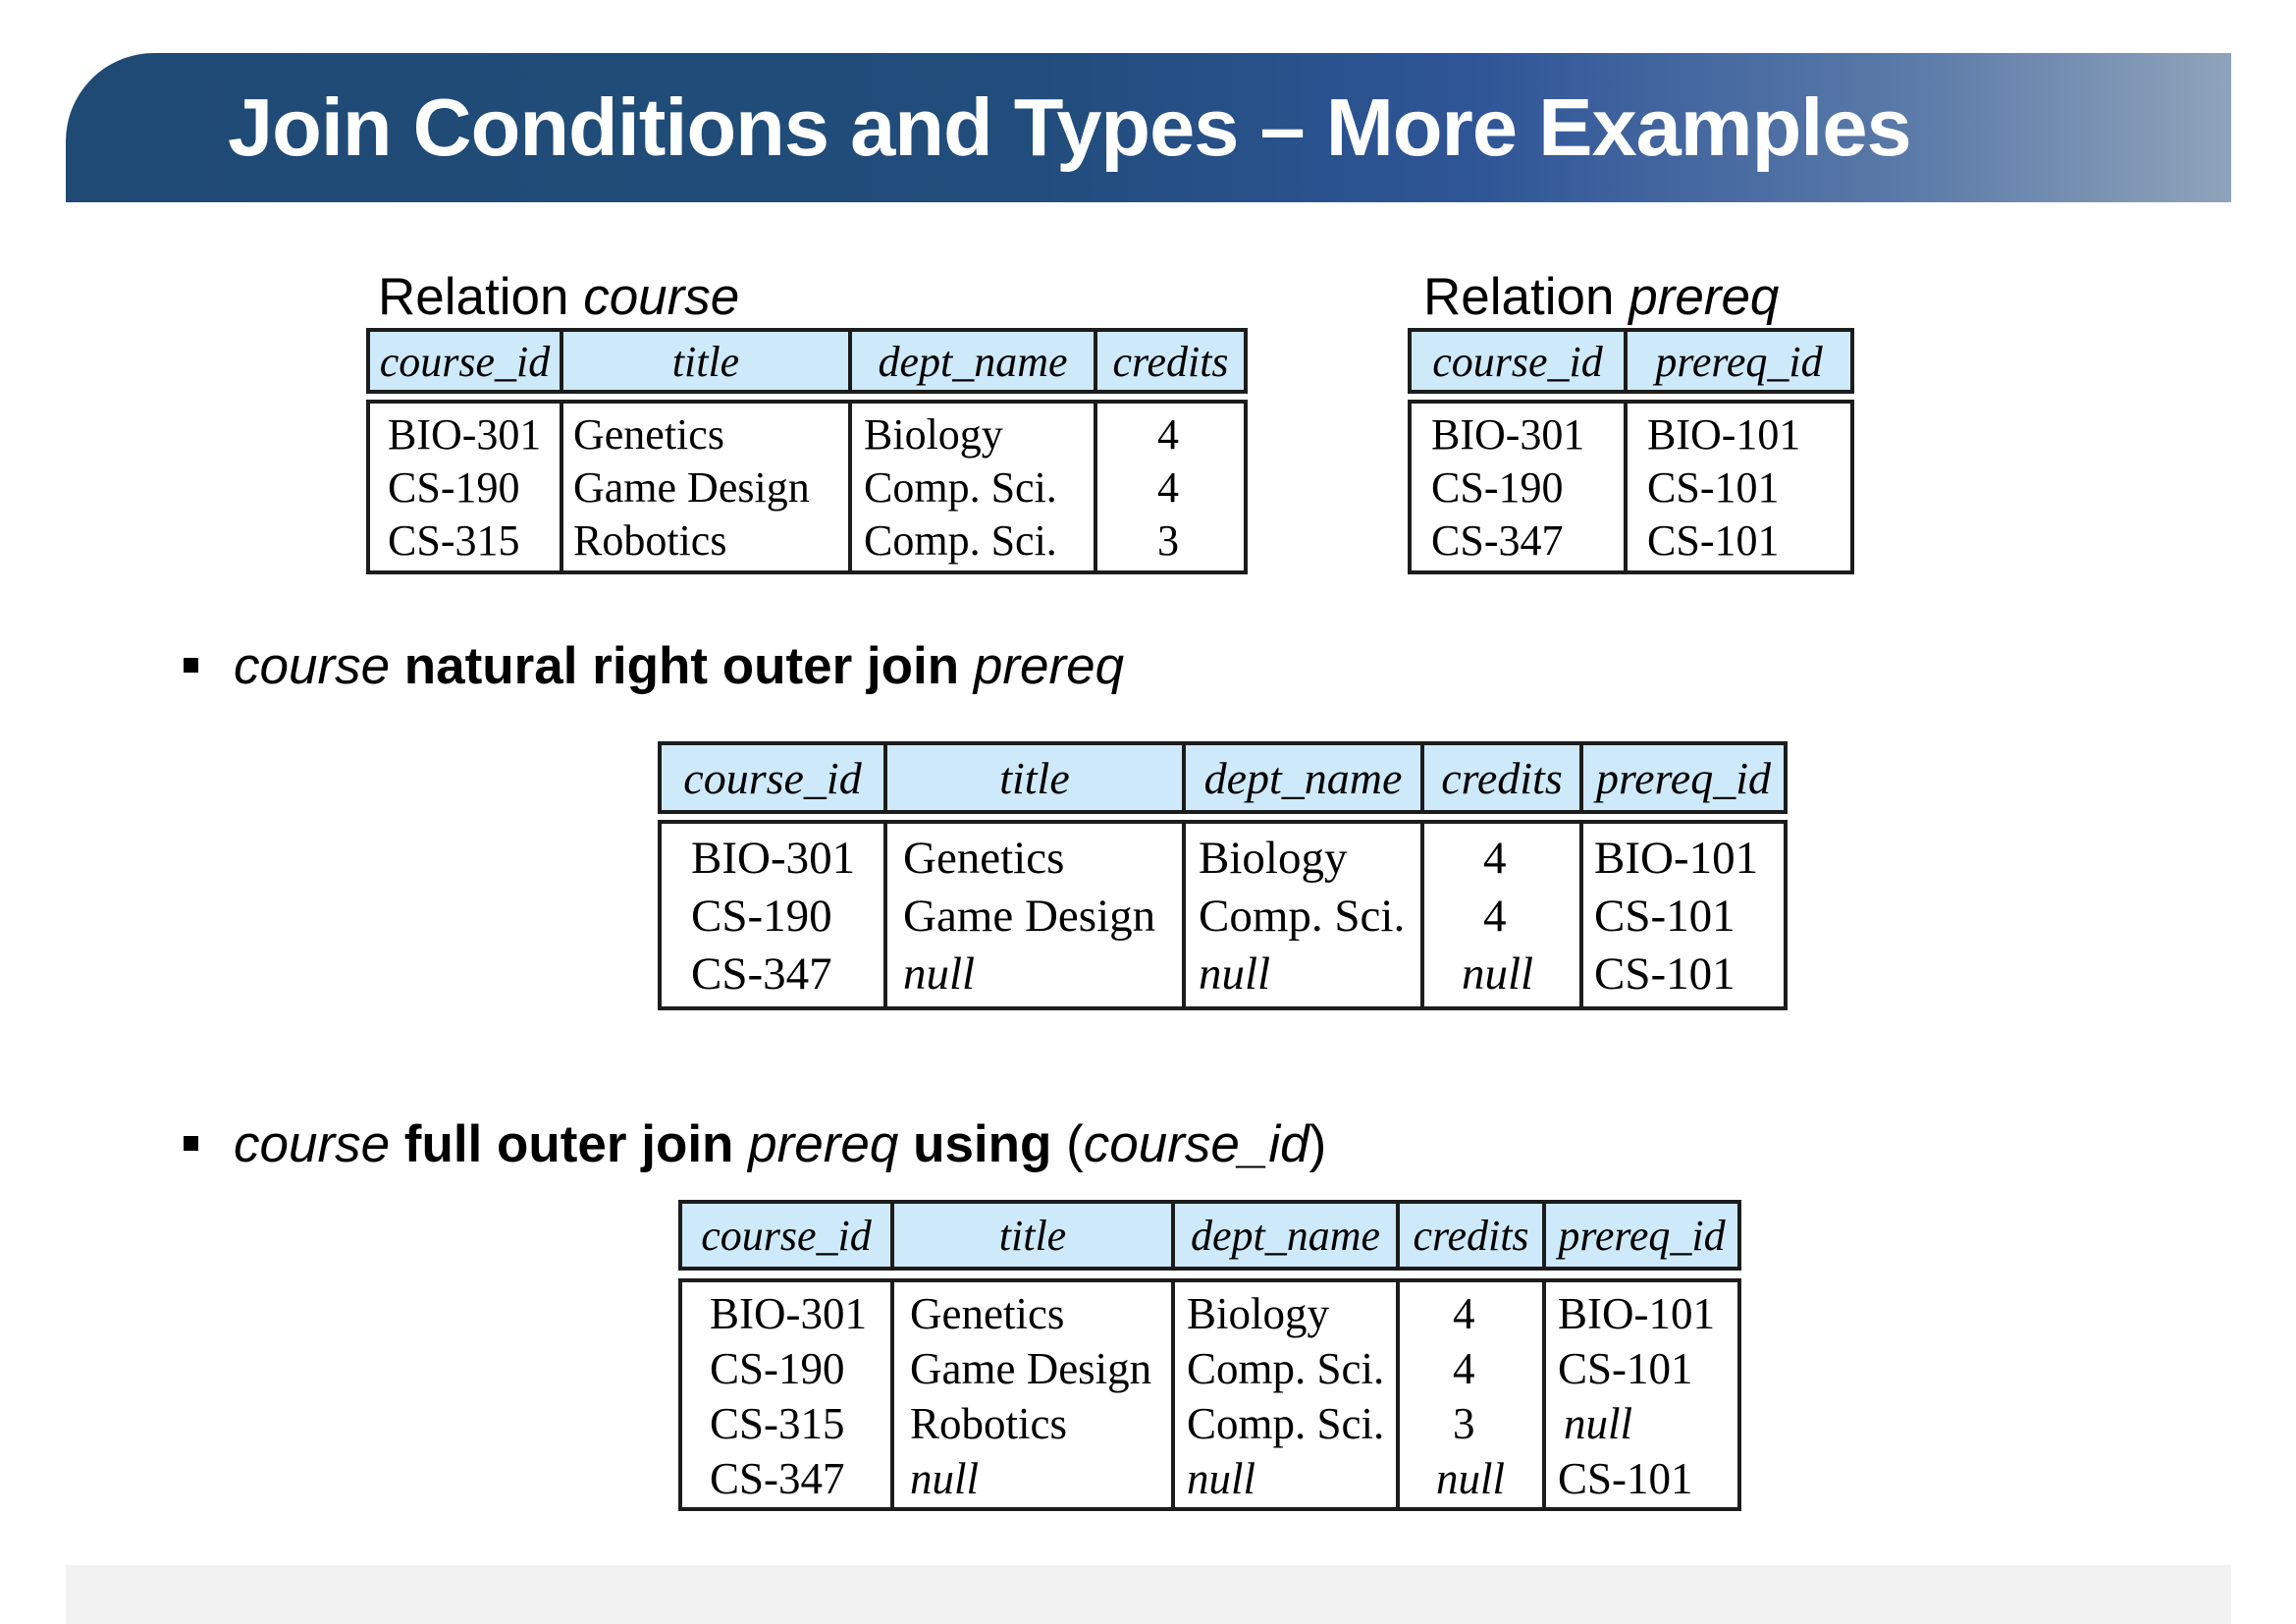 The image size is (2296, 1624). What do you see at coordinates (807, 361) in the screenshot?
I see `table-header: course_id title dept_name credits` at bounding box center [807, 361].